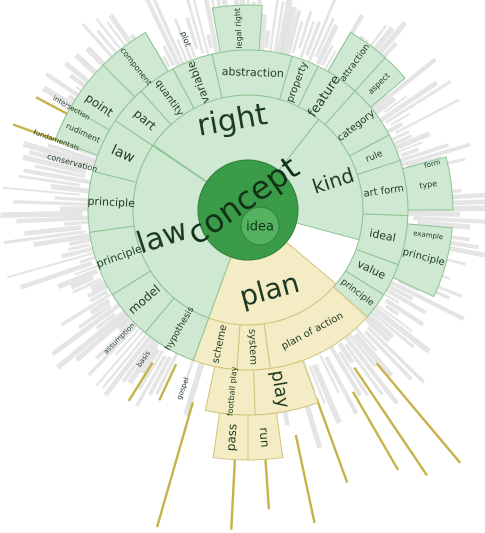 The height and width of the screenshot is (533, 485). I want to click on concept-node, so click(248, 210).